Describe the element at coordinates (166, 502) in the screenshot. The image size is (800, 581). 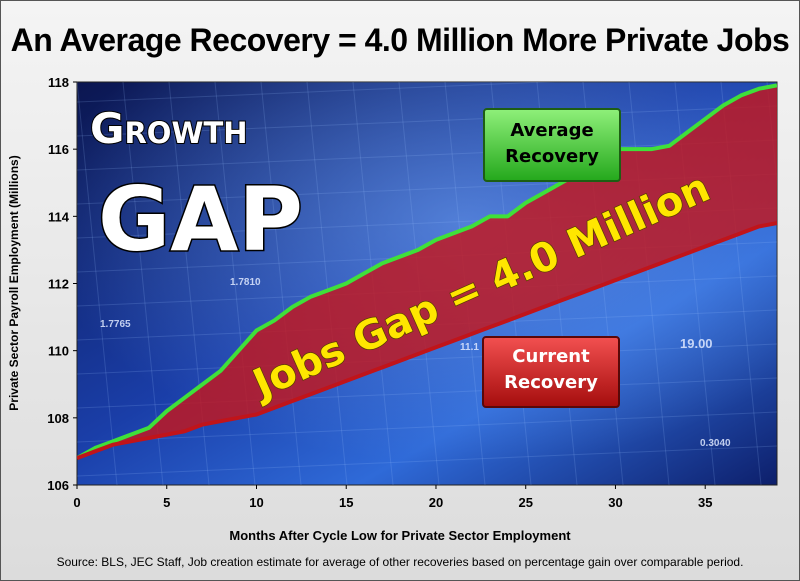
I see `x-tick-label: 5` at that location.